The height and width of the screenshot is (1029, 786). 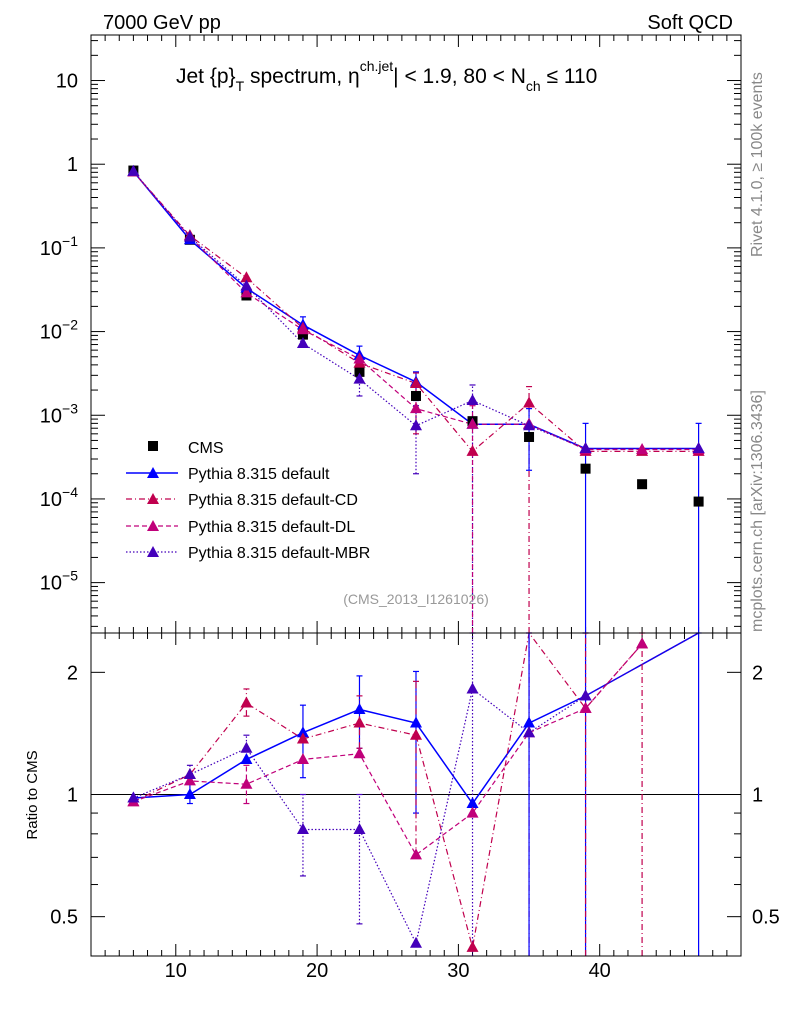 I want to click on legend-marker-cms, so click(x=153, y=446).